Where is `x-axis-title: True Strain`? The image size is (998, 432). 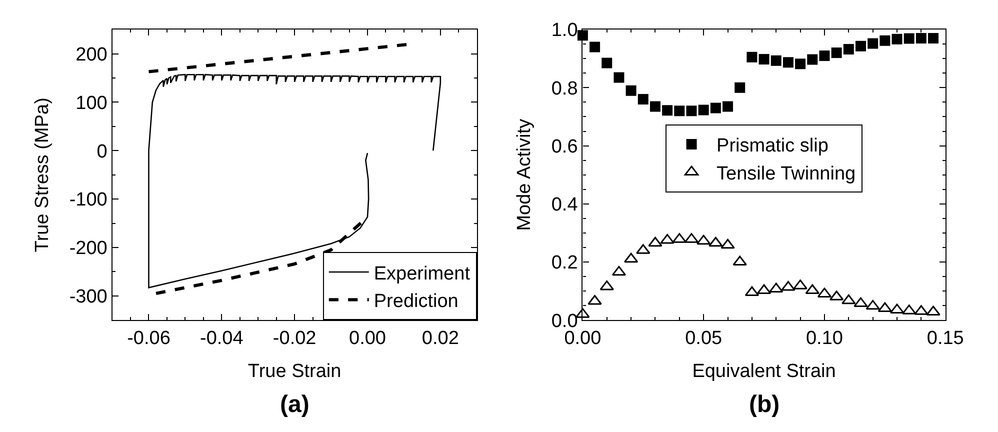
x-axis-title: True Strain is located at coordinates (295, 371).